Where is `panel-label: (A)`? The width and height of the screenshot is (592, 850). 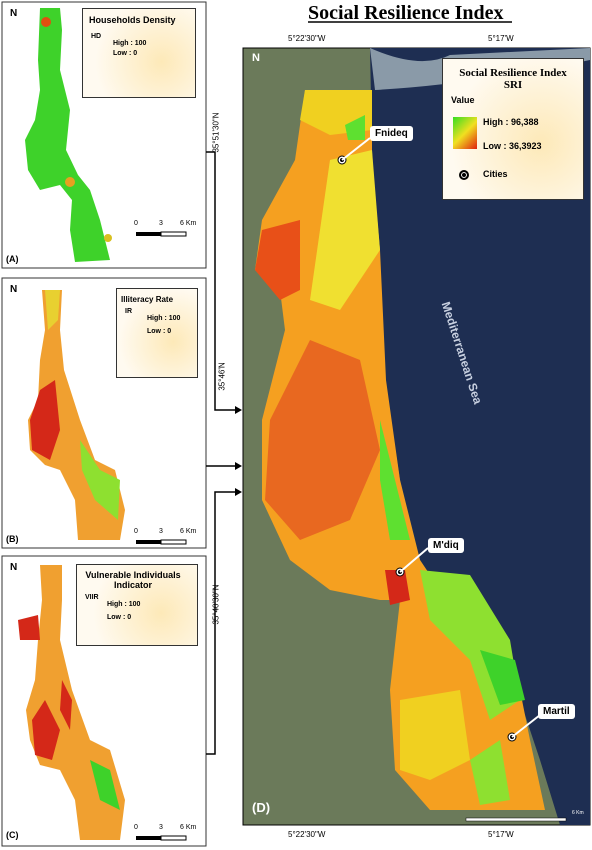 panel-label: (A) is located at coordinates (12, 259).